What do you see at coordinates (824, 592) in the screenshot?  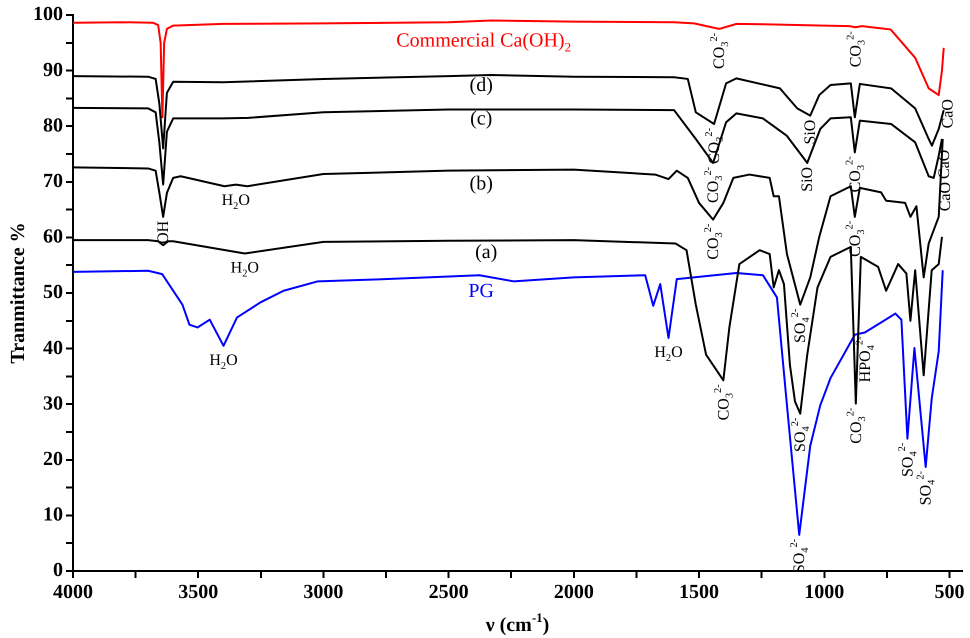 I see `x-tick-label: 1000` at bounding box center [824, 592].